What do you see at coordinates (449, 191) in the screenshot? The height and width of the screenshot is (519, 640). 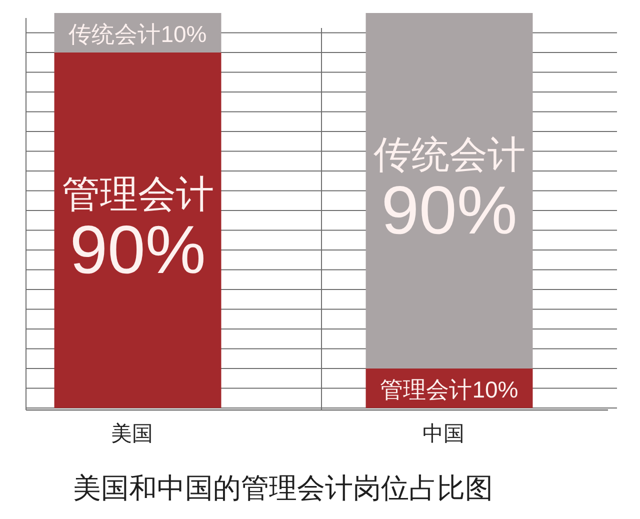 I see `data-label: 传统会计 90%` at bounding box center [449, 191].